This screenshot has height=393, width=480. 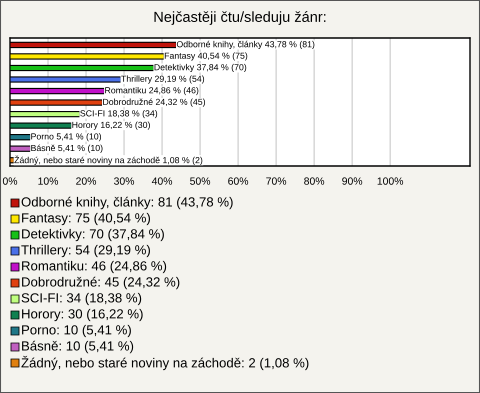 I want to click on x-tick-label: 100%, so click(x=391, y=181).